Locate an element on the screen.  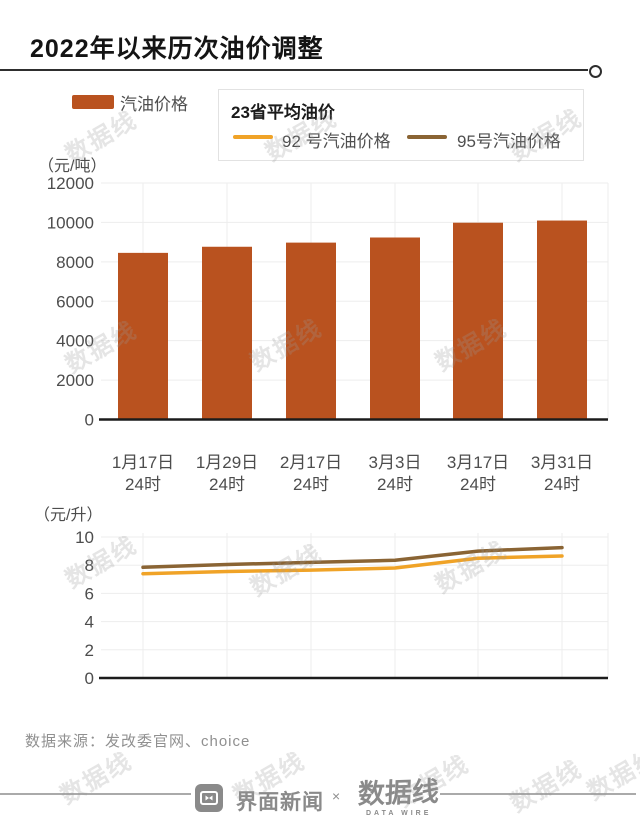
svg-text: 3月31日 is located at coordinates (562, 462).